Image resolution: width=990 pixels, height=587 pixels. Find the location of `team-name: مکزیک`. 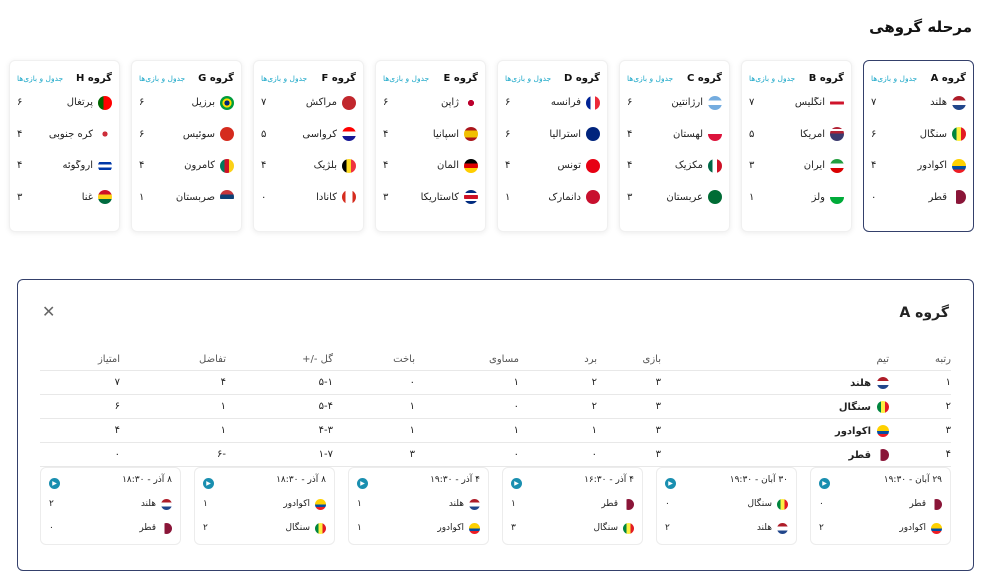

team-name: مکزیک is located at coordinates (688, 166).